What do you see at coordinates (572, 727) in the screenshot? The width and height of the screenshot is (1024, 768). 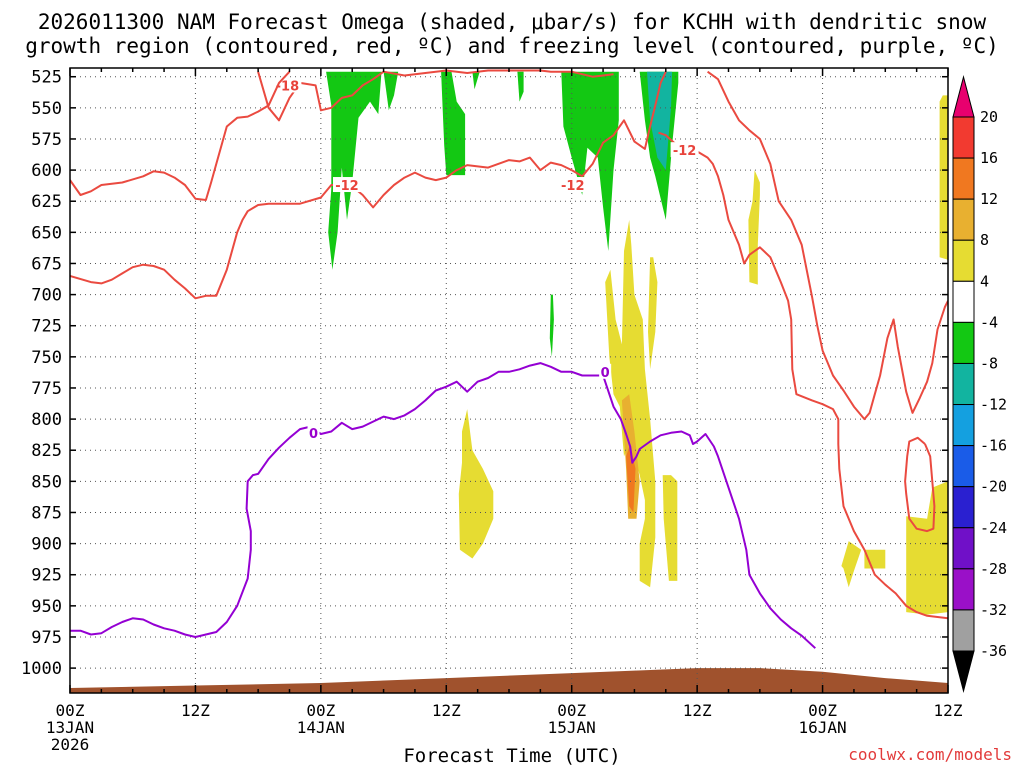 I see `x-tick-label: 15JAN` at bounding box center [572, 727].